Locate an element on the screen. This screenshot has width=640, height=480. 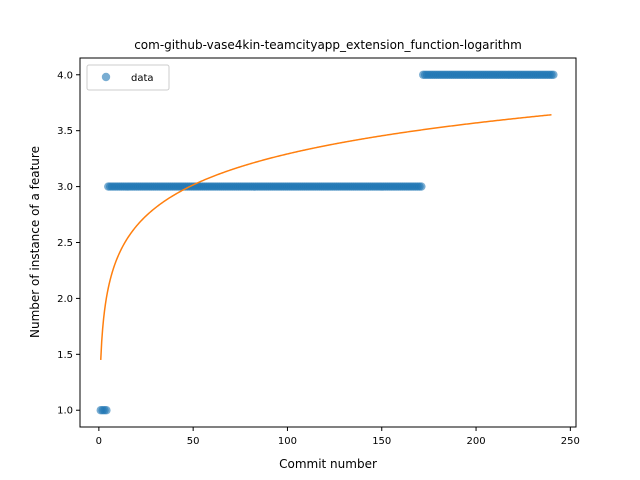
legend: data is located at coordinates (128, 77).